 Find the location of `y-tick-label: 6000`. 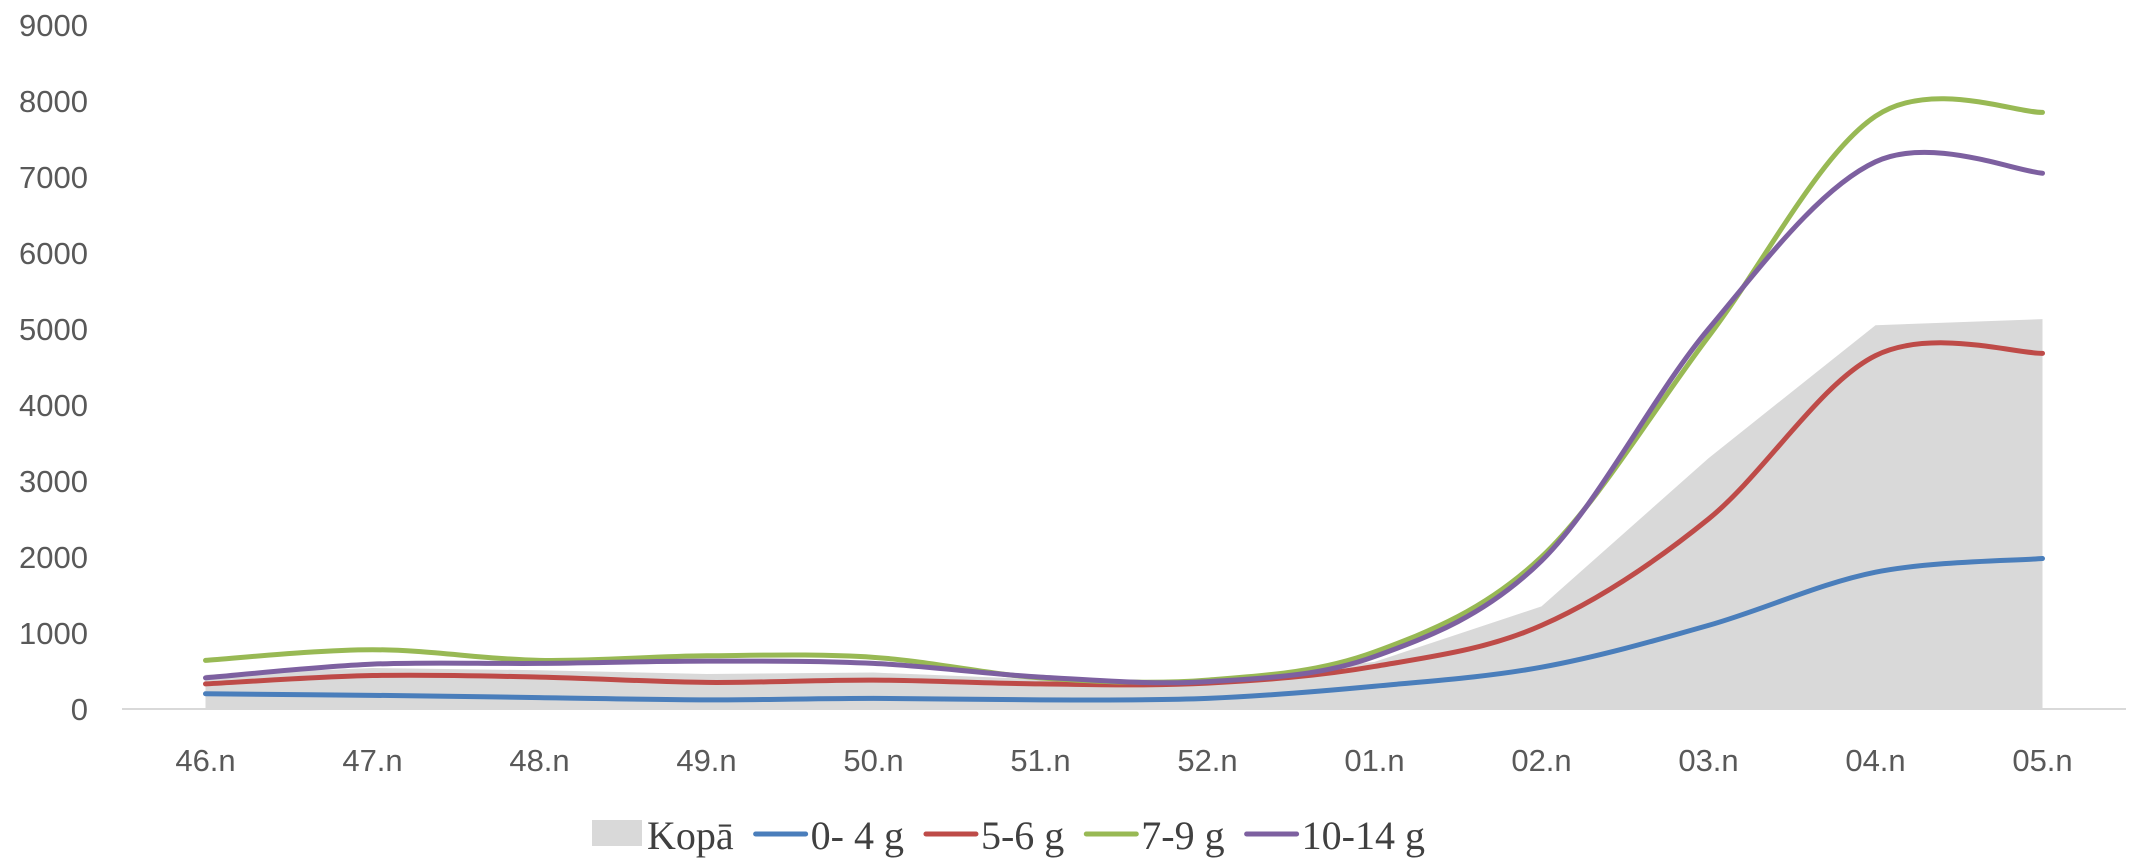

y-tick-label: 6000 is located at coordinates (53, 253).